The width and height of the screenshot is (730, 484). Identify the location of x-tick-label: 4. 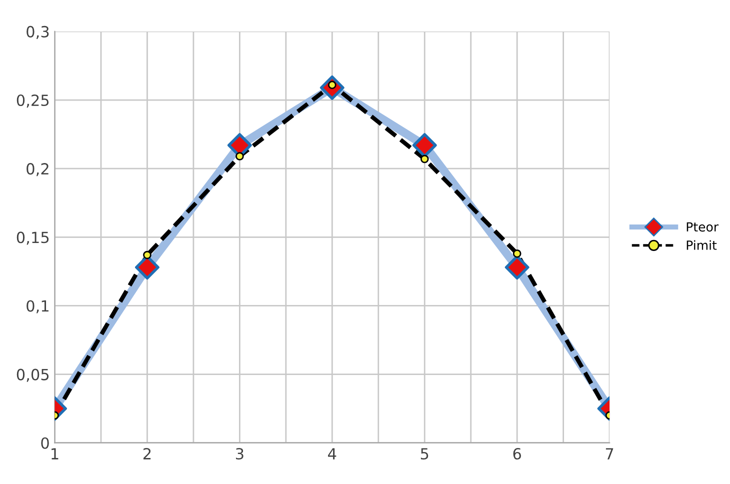
(332, 454).